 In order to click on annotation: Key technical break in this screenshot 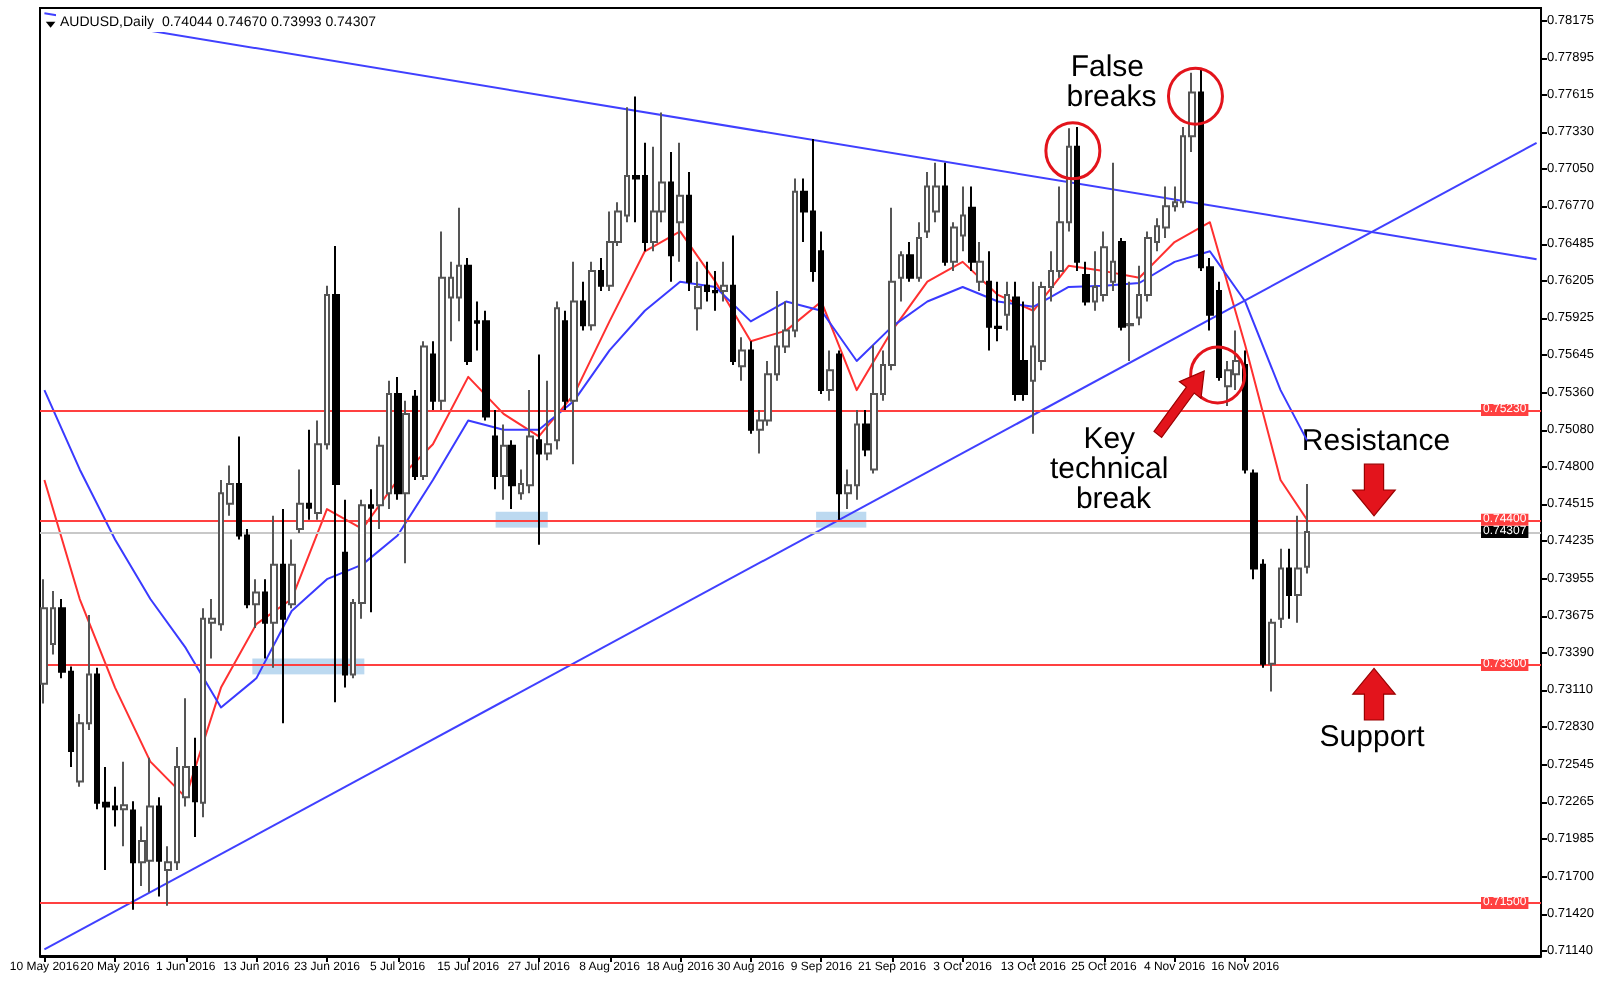, I will do `click(1113, 469)`.